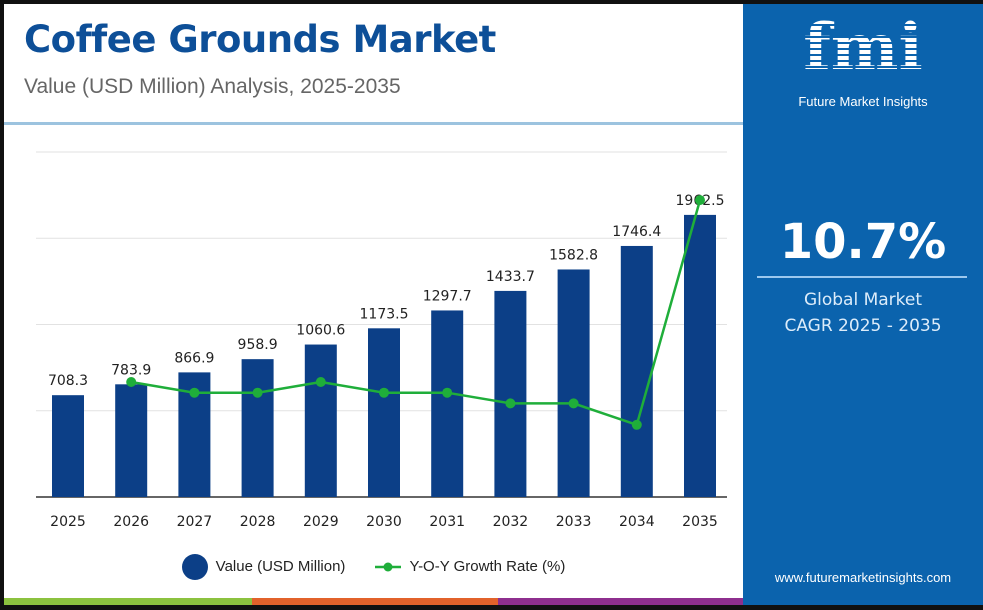 The width and height of the screenshot is (983, 610). What do you see at coordinates (128, 601) in the screenshot?
I see `color-strip-green` at bounding box center [128, 601].